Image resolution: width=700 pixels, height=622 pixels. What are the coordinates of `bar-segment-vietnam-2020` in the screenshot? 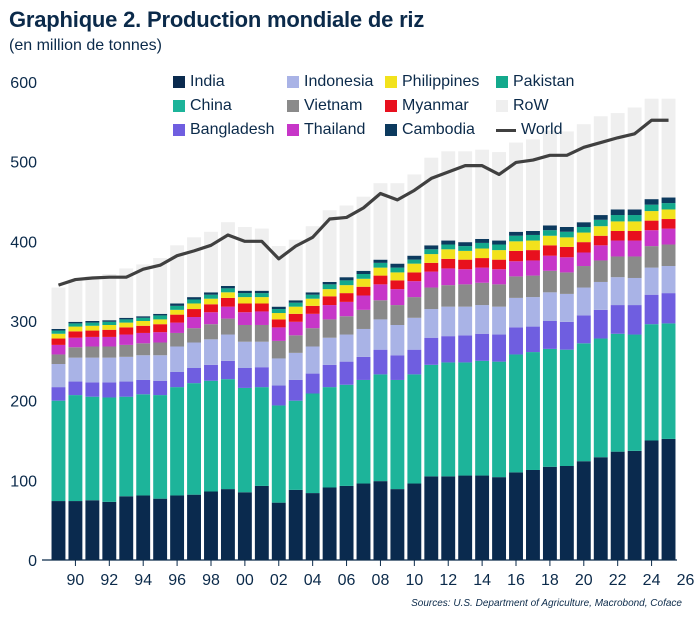 It's located at (583, 277).